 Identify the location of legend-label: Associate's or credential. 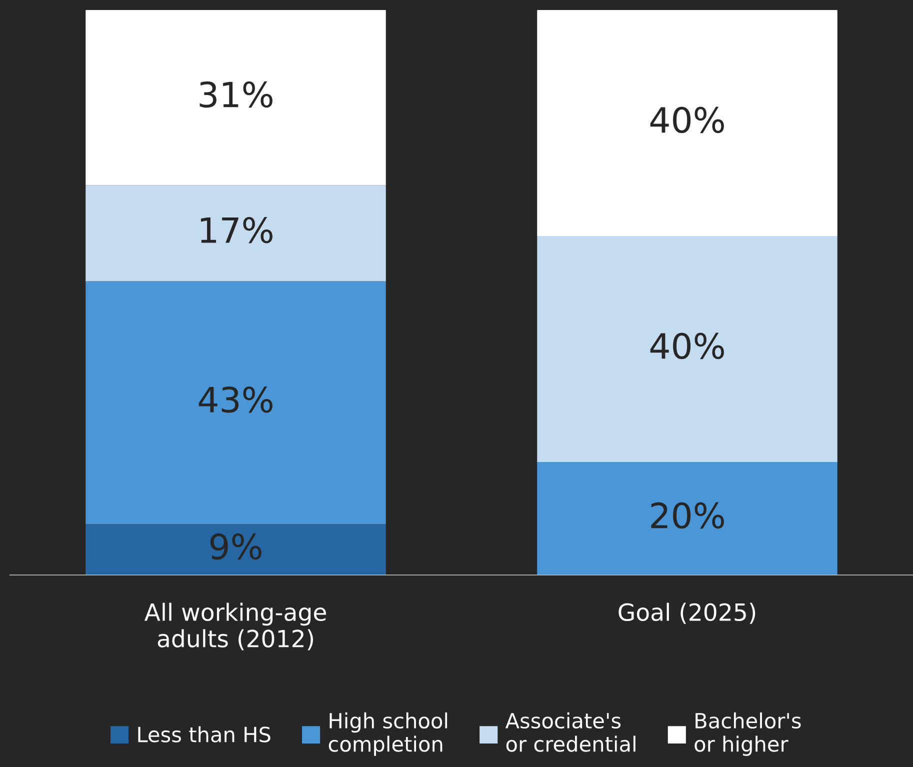
(570, 732).